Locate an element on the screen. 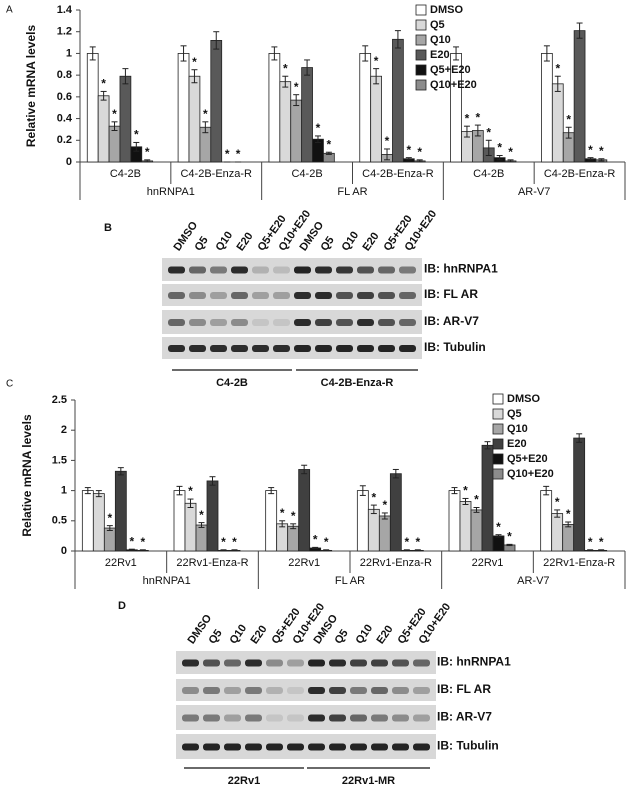 This screenshot has height=786, width=626. blot-antibody-label: IB: AR-V7 is located at coordinates (464, 717).